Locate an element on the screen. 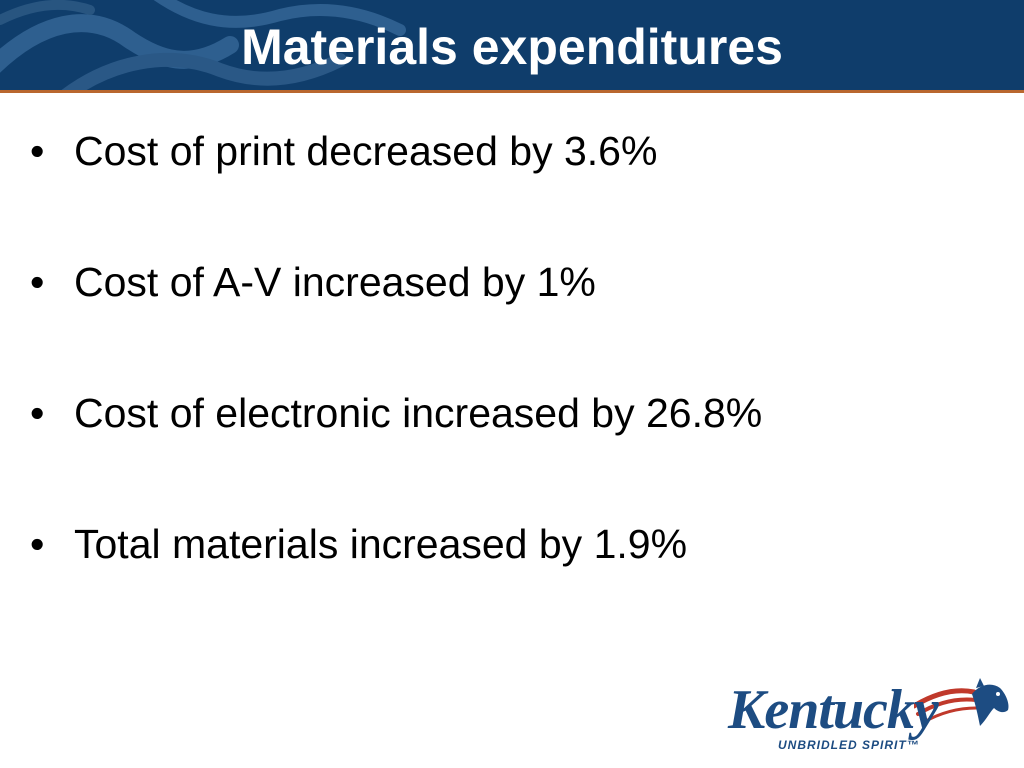 The width and height of the screenshot is (1024, 768). horse-head-icon is located at coordinates (961, 702).